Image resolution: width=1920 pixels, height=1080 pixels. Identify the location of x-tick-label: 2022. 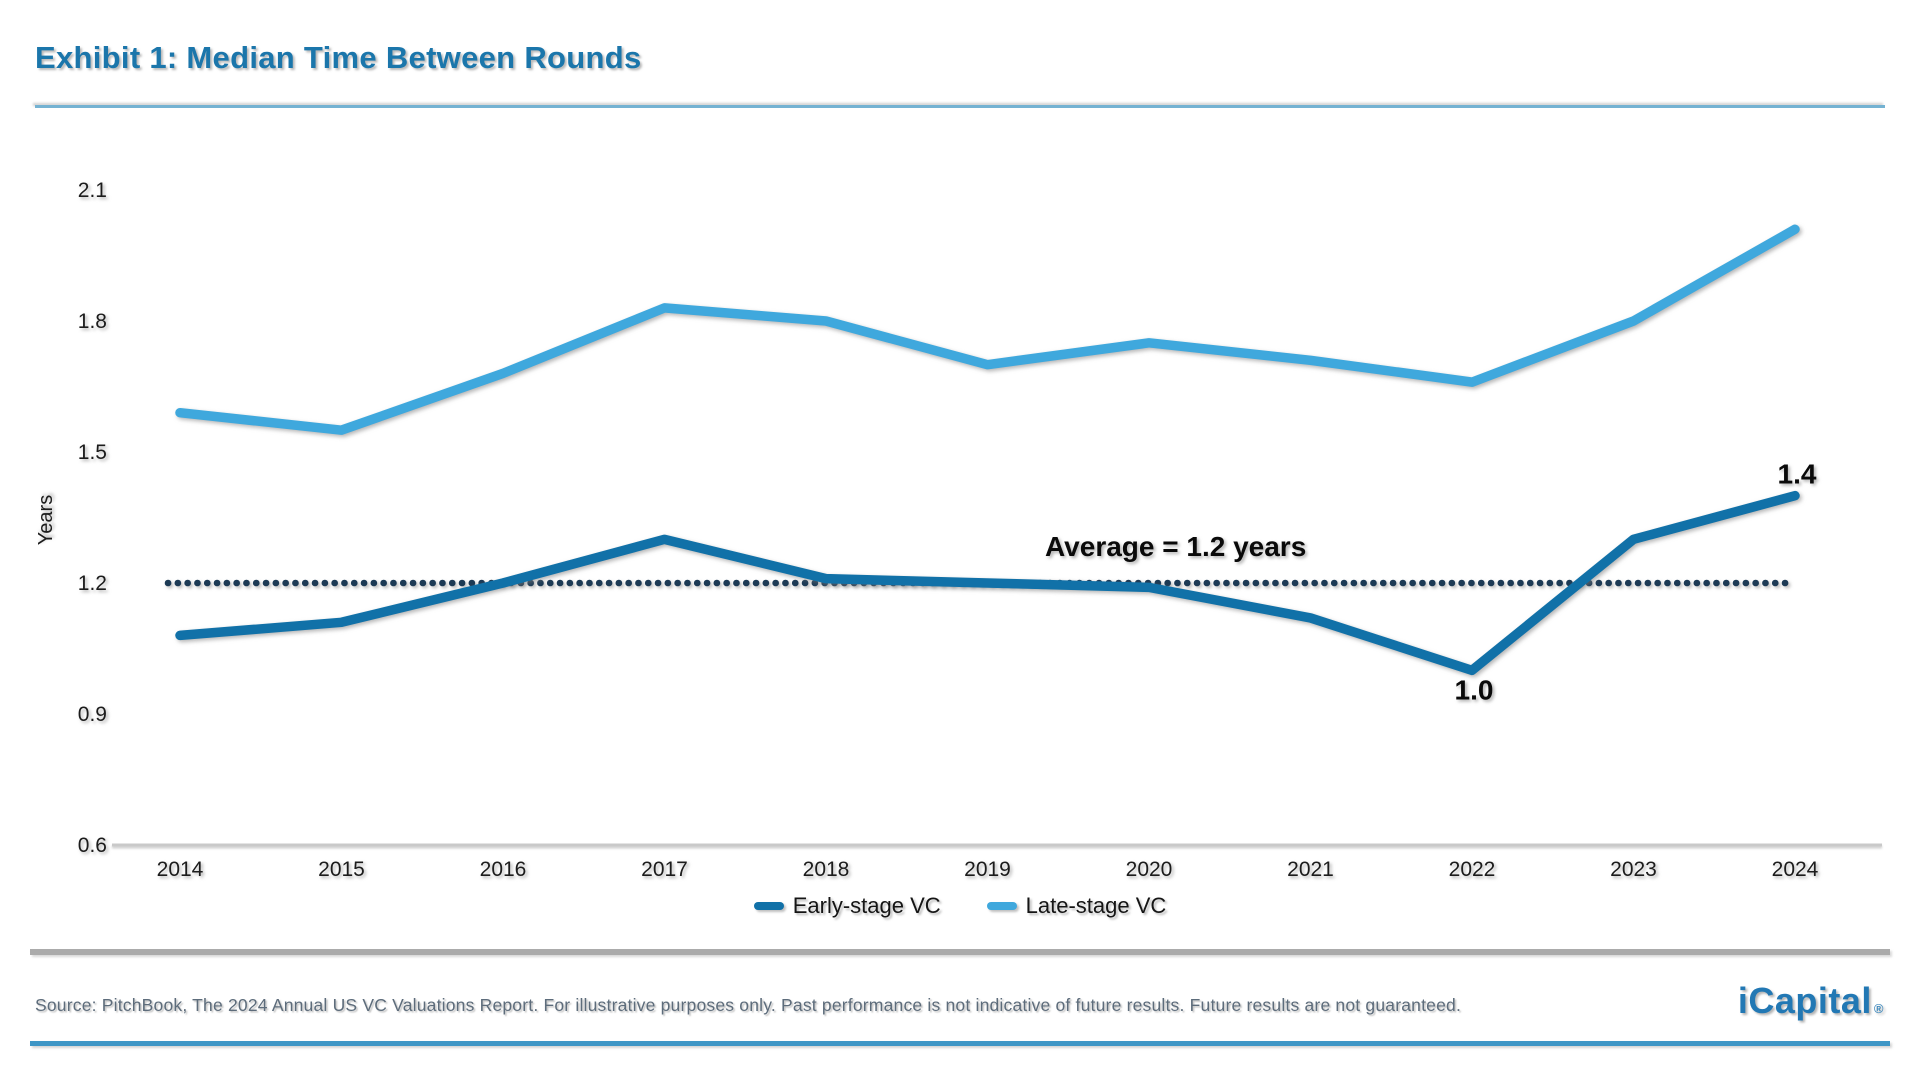
(1472, 869).